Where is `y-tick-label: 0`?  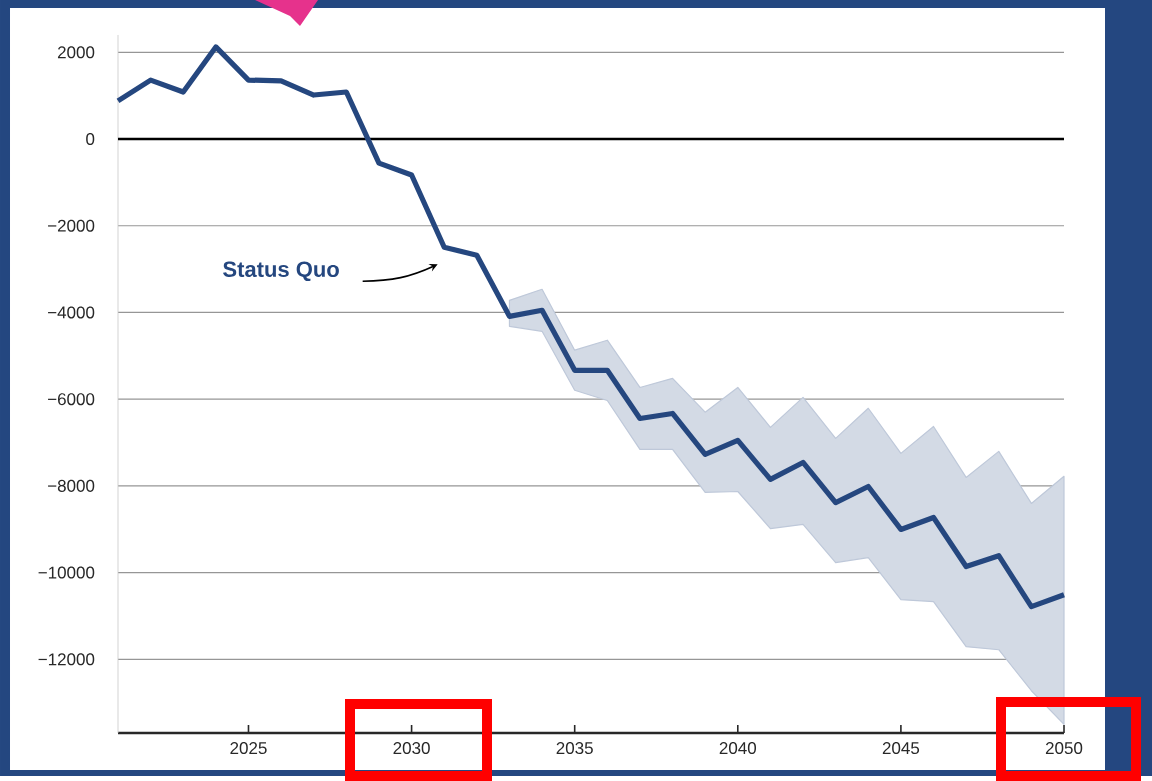
y-tick-label: 0 is located at coordinates (90, 139).